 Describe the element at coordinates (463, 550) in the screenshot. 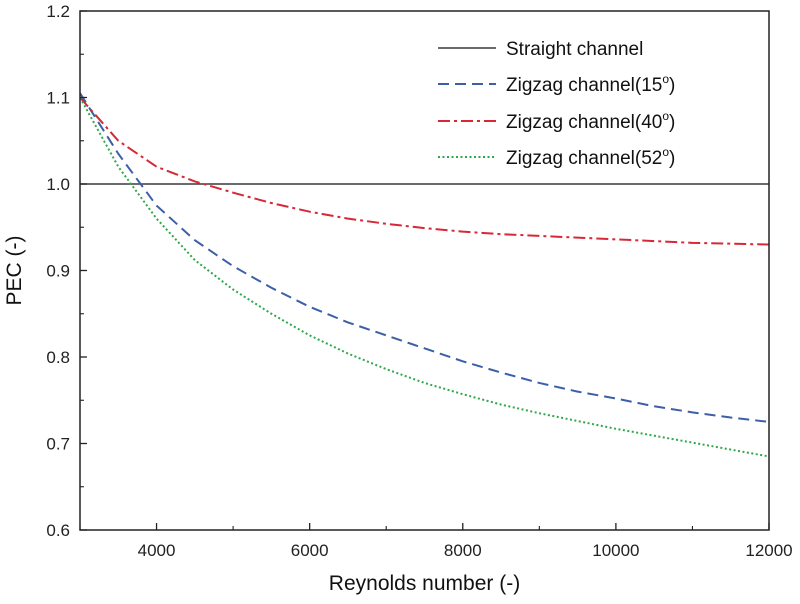

I see `x-tick-label-8000: 8000` at that location.